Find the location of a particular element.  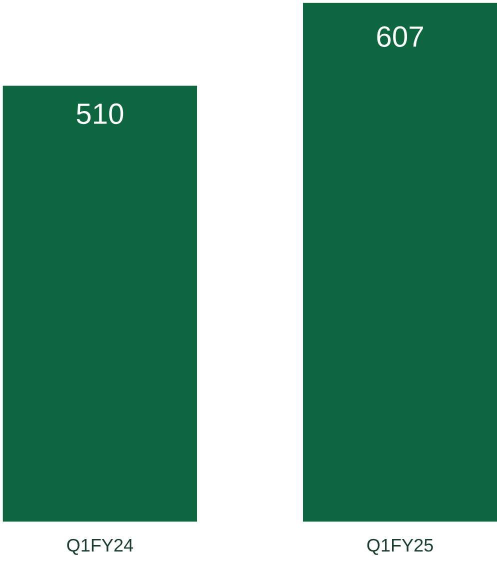

x-tick-label: Q1FY24 is located at coordinates (100, 546).